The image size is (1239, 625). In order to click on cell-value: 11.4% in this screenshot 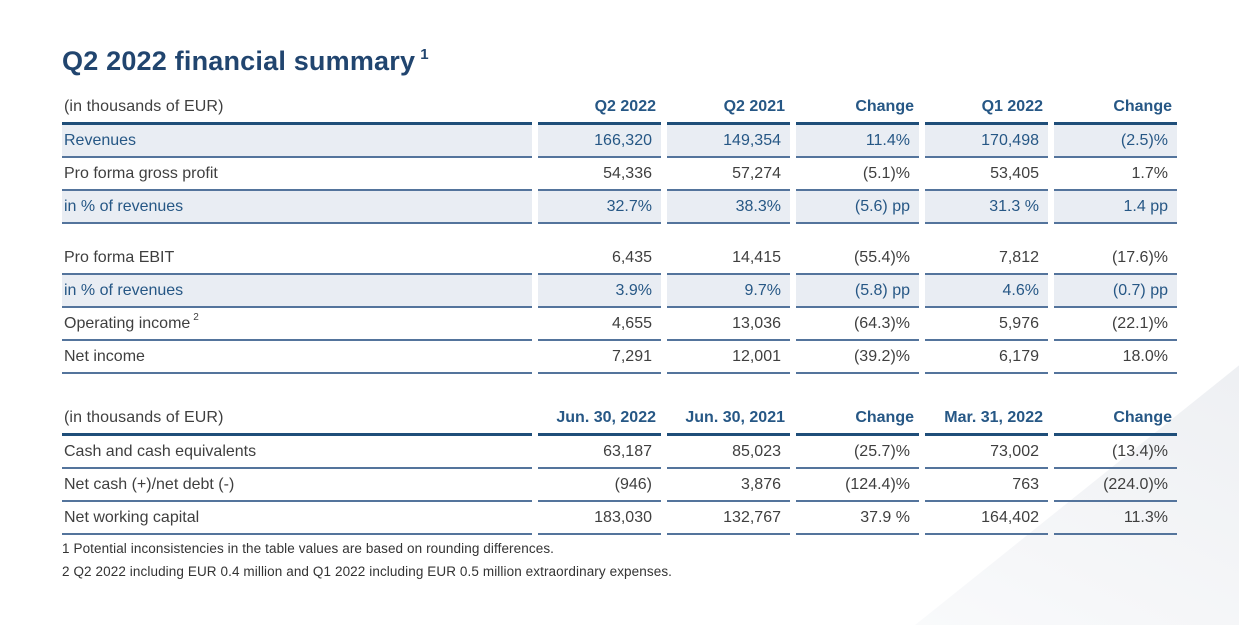, I will do `click(857, 141)`.